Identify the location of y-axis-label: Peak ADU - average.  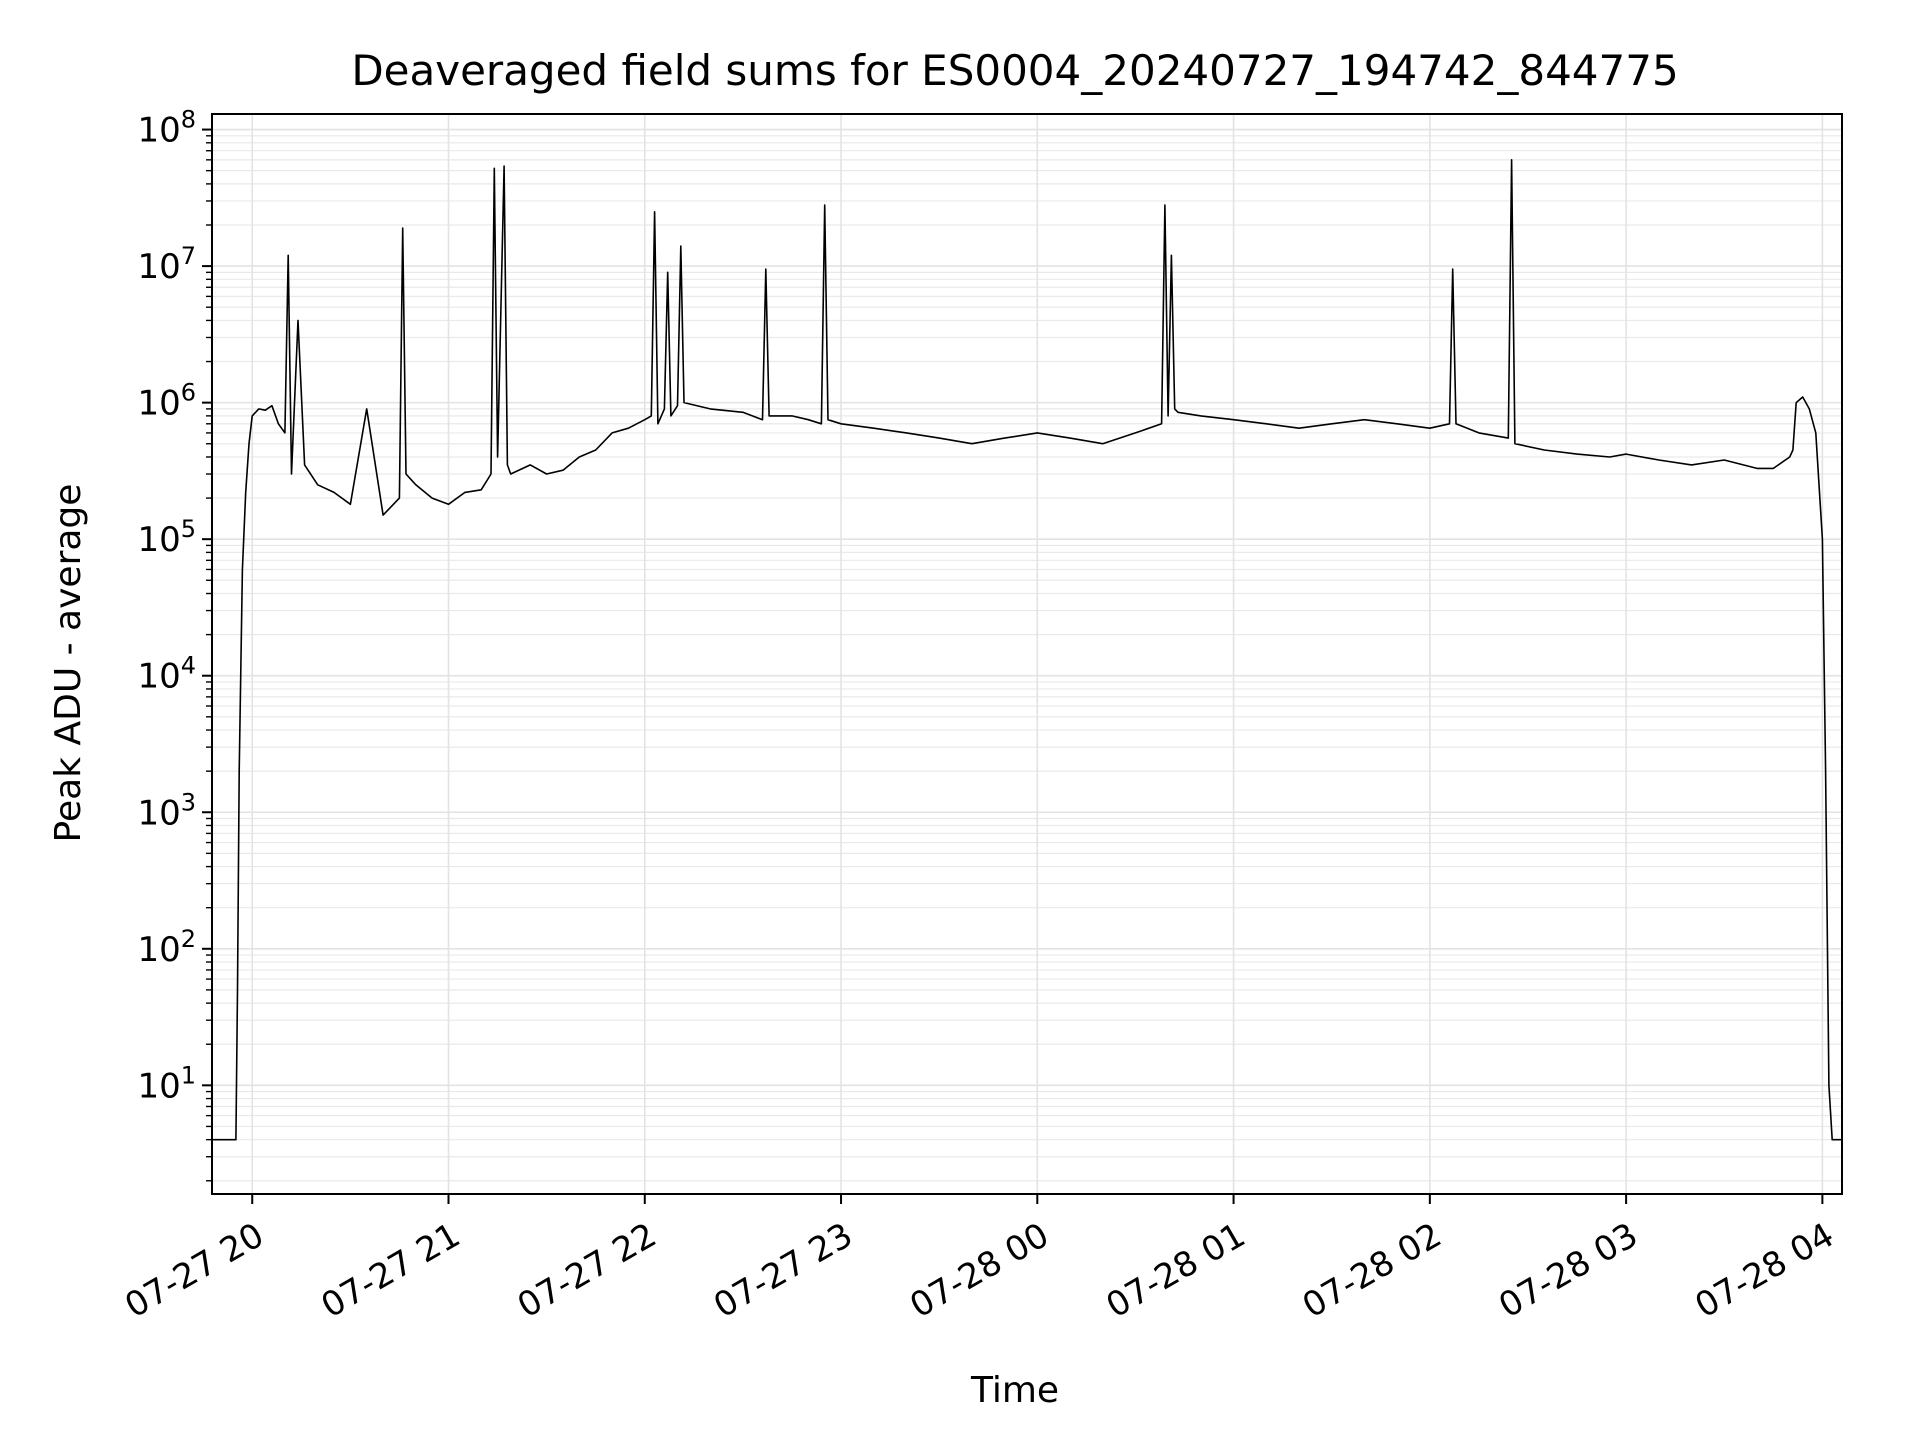
(68, 663).